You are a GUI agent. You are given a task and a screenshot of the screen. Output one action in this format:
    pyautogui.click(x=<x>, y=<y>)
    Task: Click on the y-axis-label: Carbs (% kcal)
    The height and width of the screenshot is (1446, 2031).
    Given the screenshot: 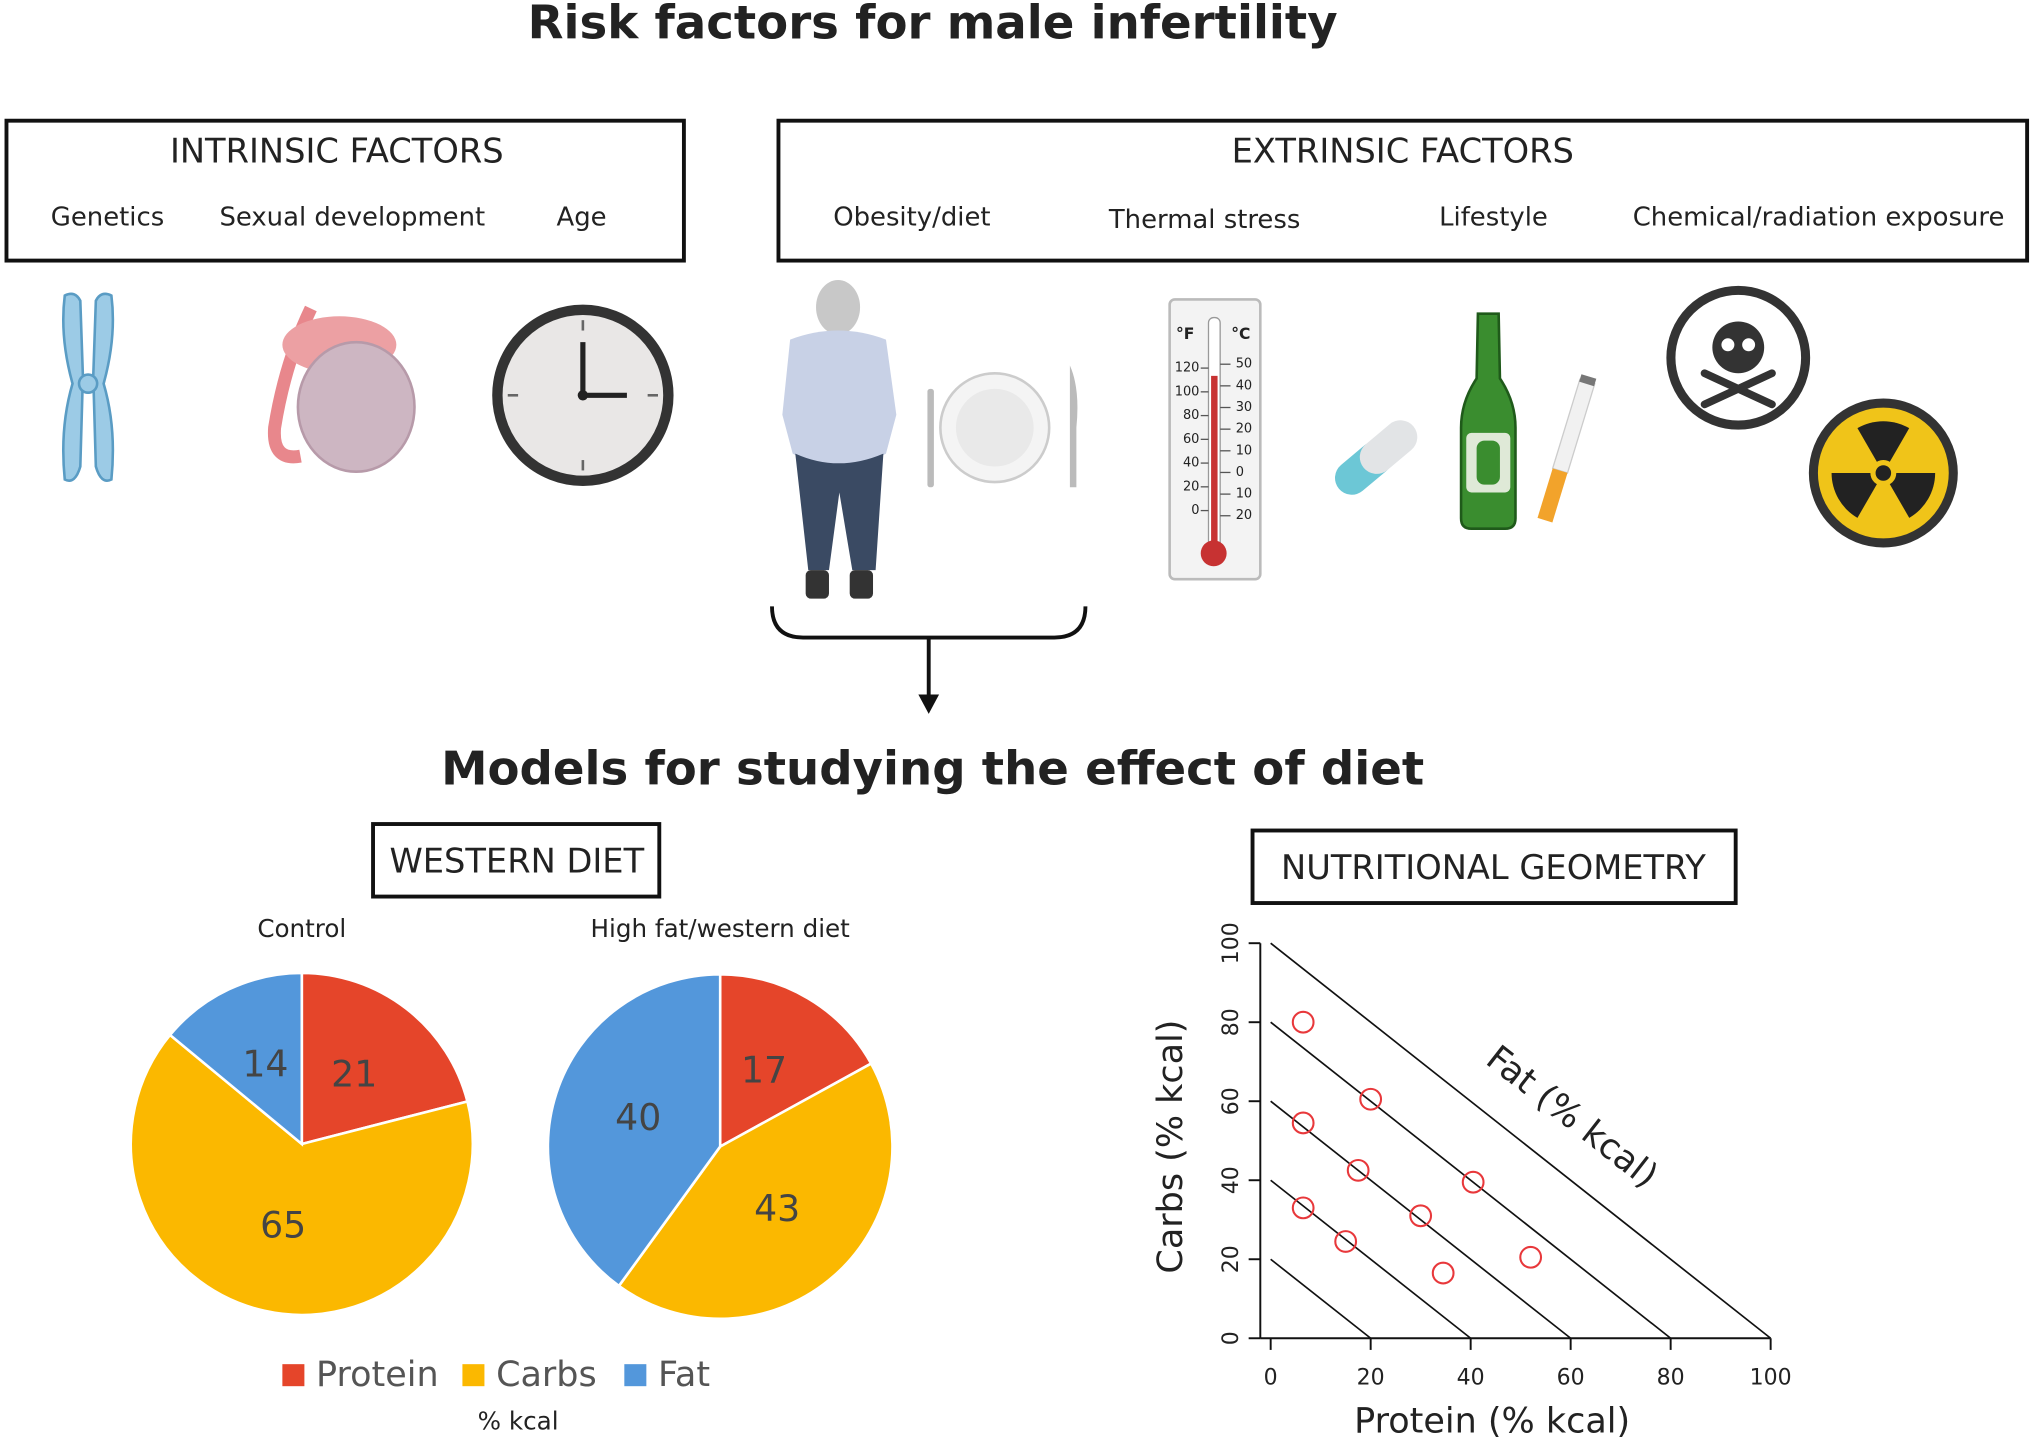 What is the action you would take?
    pyautogui.click(x=1171, y=1147)
    